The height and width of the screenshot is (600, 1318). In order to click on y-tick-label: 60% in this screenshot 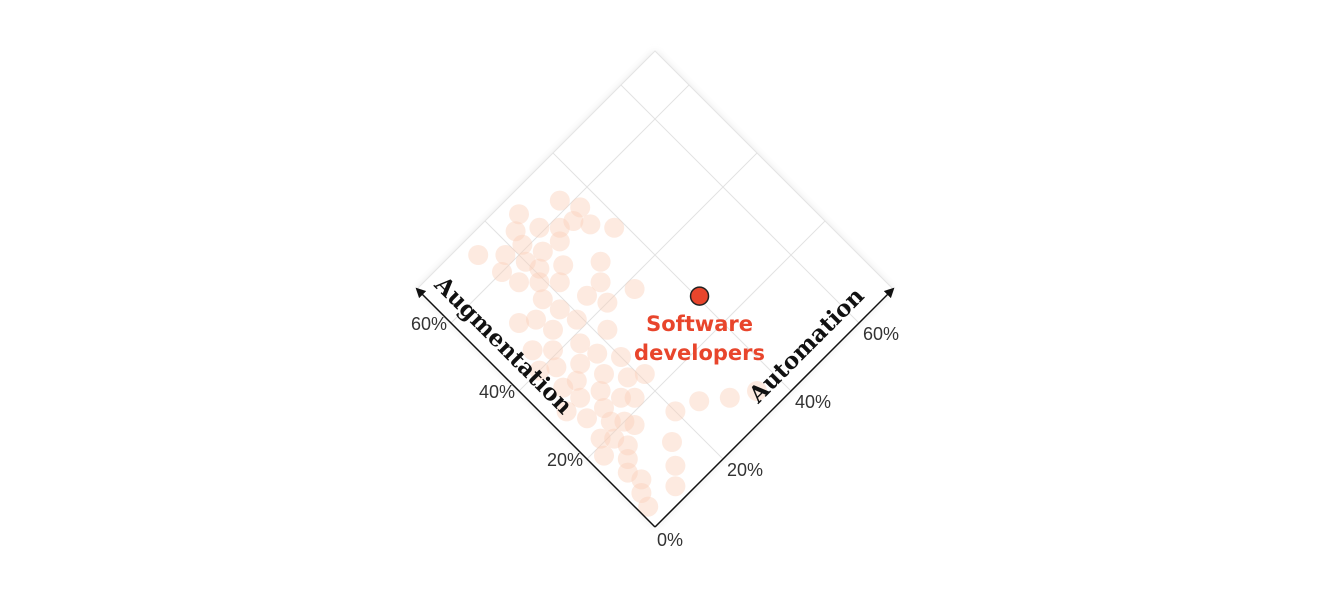, I will do `click(429, 324)`.